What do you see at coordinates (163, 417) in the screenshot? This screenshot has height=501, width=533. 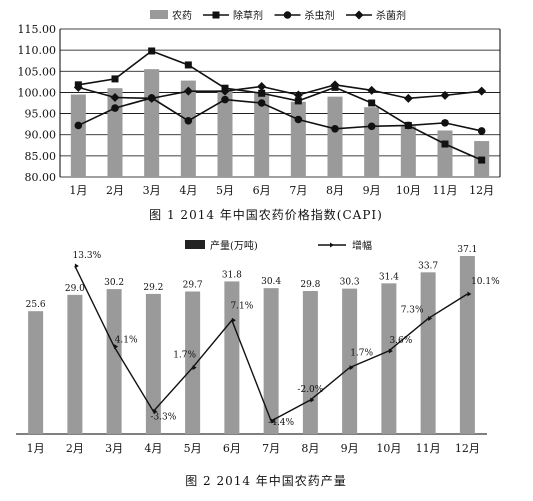 I see `chart2-line-label: -3.3%` at bounding box center [163, 417].